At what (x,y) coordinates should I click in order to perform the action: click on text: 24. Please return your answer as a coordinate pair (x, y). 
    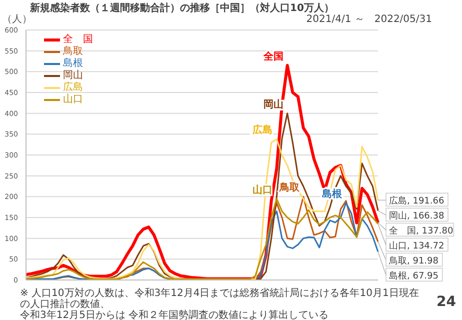
    Looking at the image, I should click on (446, 302).